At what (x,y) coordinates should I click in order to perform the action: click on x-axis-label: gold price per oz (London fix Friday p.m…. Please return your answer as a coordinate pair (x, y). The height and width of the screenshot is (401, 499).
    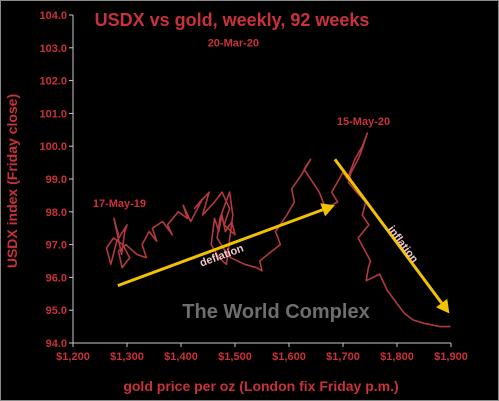
    Looking at the image, I should click on (260, 386).